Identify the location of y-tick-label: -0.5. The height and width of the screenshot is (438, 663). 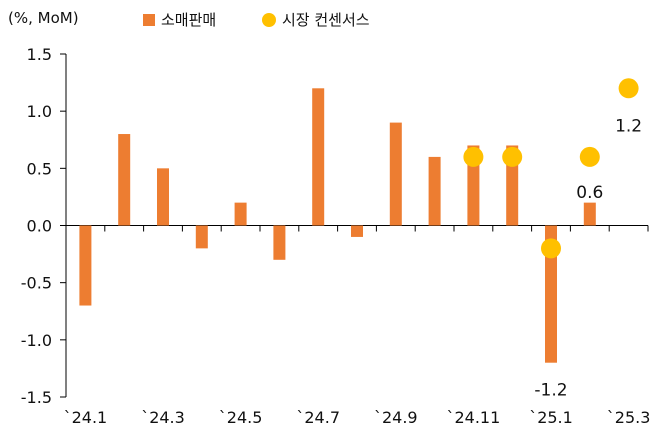
(36, 283).